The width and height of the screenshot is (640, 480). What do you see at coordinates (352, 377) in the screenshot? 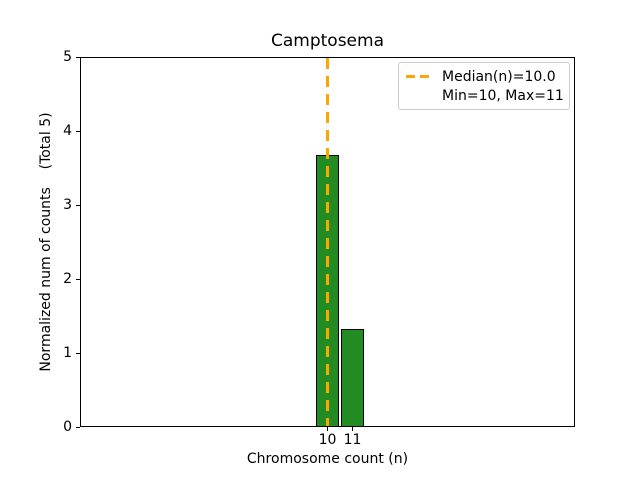
I see `histogram-bar` at bounding box center [352, 377].